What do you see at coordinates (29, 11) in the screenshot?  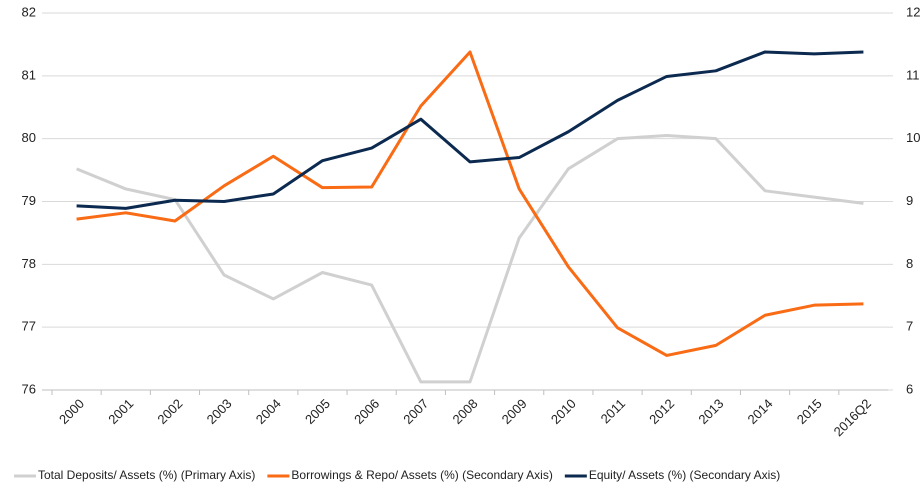 I see `y-tick-label: 82` at bounding box center [29, 11].